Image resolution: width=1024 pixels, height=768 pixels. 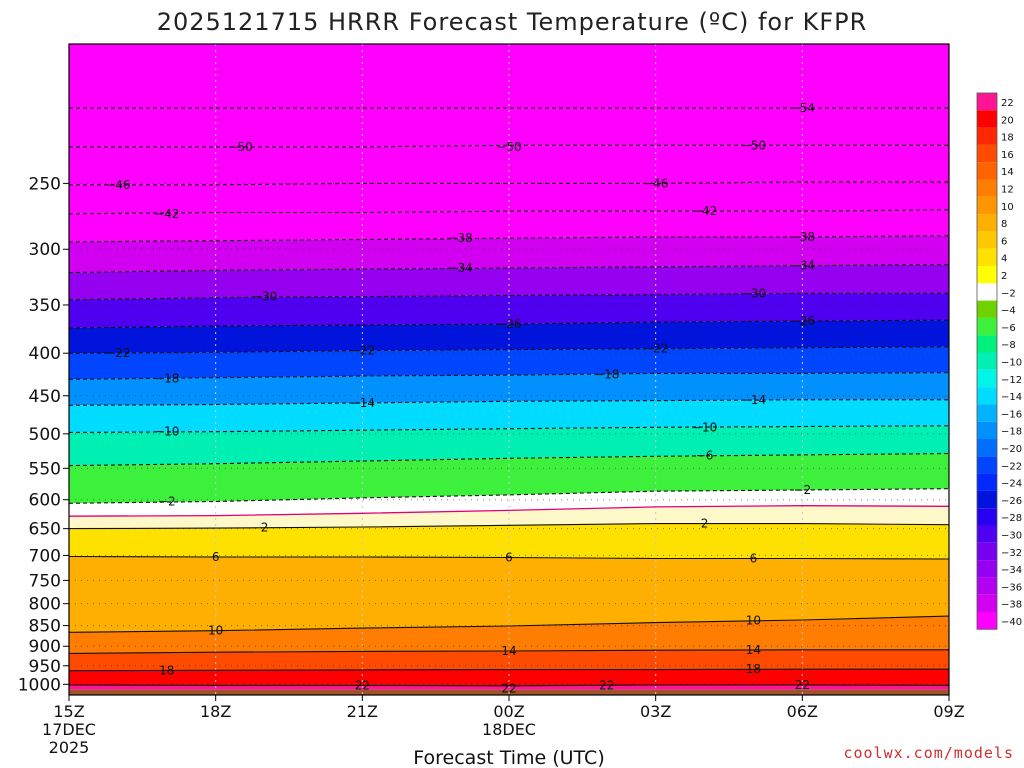 What do you see at coordinates (802, 321) in the screenshot?
I see `contour-label: −26` at bounding box center [802, 321].